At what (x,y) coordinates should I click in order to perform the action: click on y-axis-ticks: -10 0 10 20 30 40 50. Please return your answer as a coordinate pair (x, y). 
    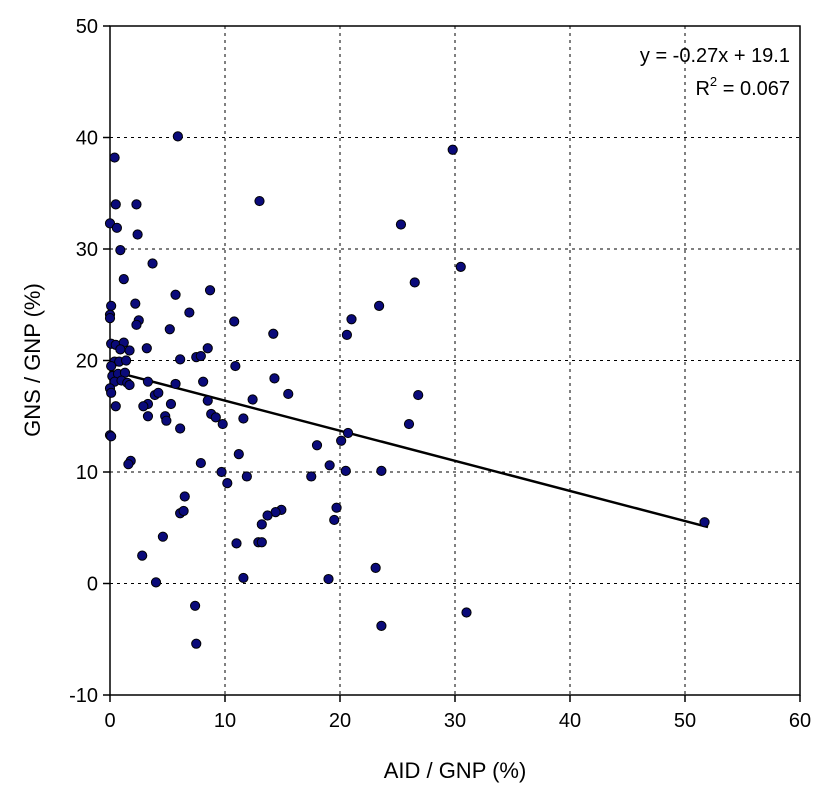
    Looking at the image, I should click on (89, 361).